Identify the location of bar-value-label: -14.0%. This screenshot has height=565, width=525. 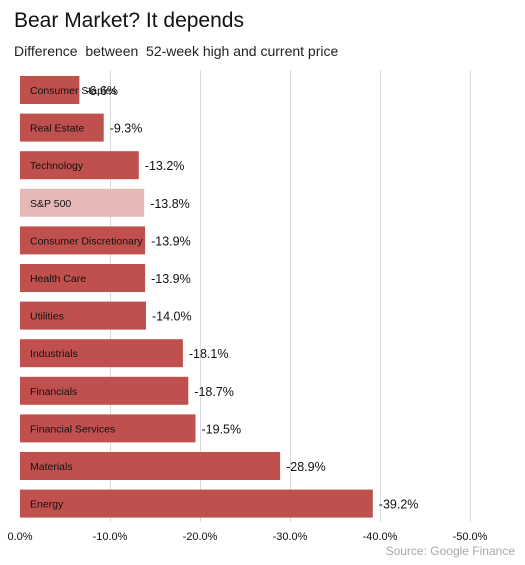
(172, 317).